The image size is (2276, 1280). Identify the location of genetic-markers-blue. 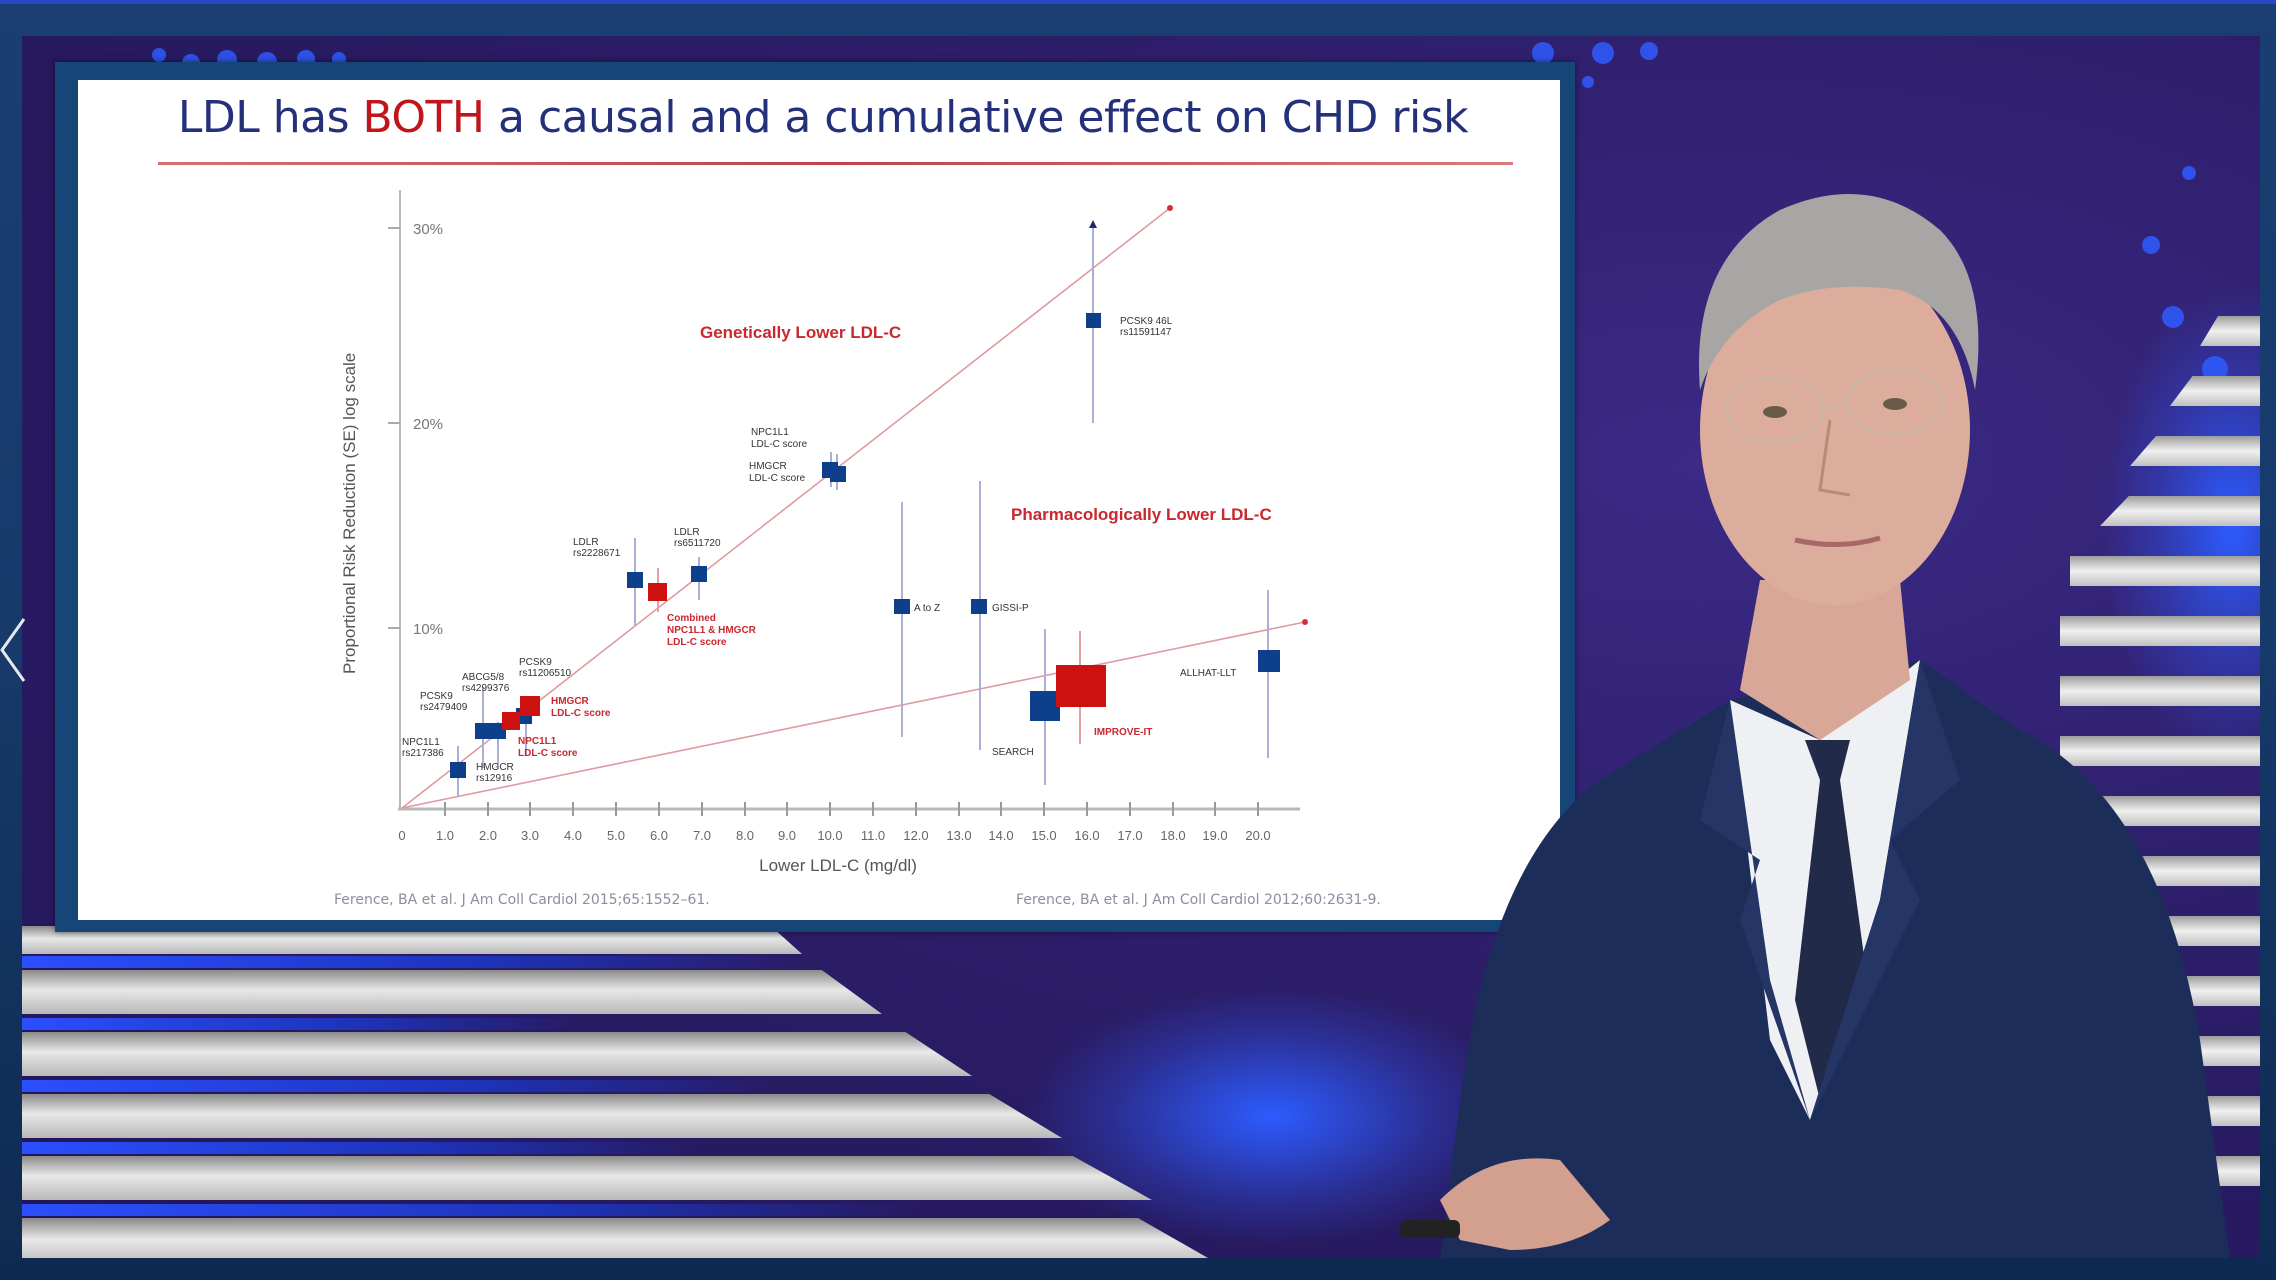
(775, 545).